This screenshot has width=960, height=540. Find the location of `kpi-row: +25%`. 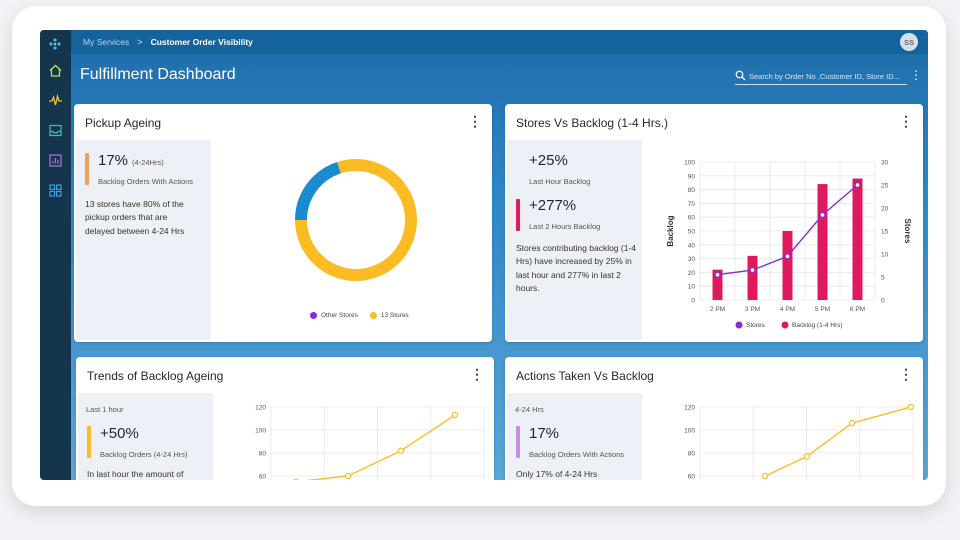

kpi-row: +25% is located at coordinates (548, 160).